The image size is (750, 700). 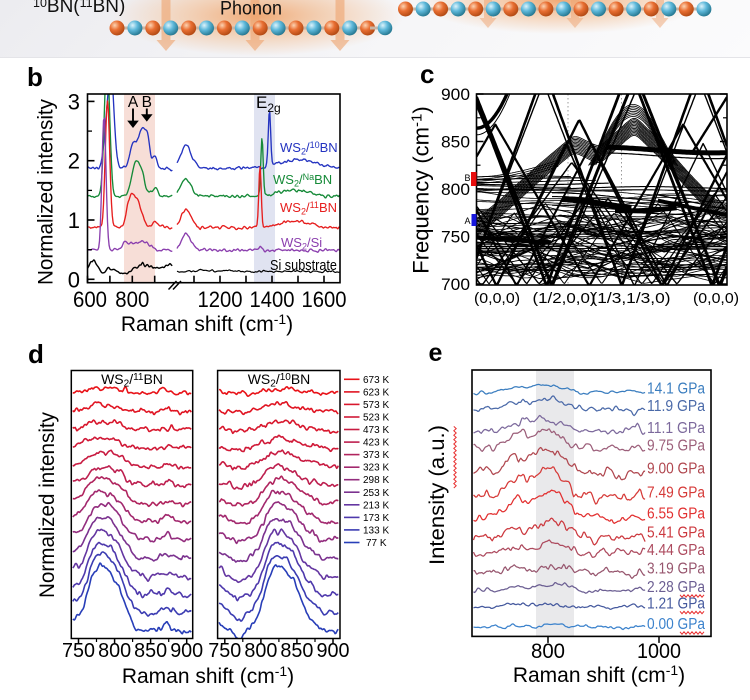 What do you see at coordinates (376, 518) in the screenshot?
I see `svg-text: 173 K` at bounding box center [376, 518].